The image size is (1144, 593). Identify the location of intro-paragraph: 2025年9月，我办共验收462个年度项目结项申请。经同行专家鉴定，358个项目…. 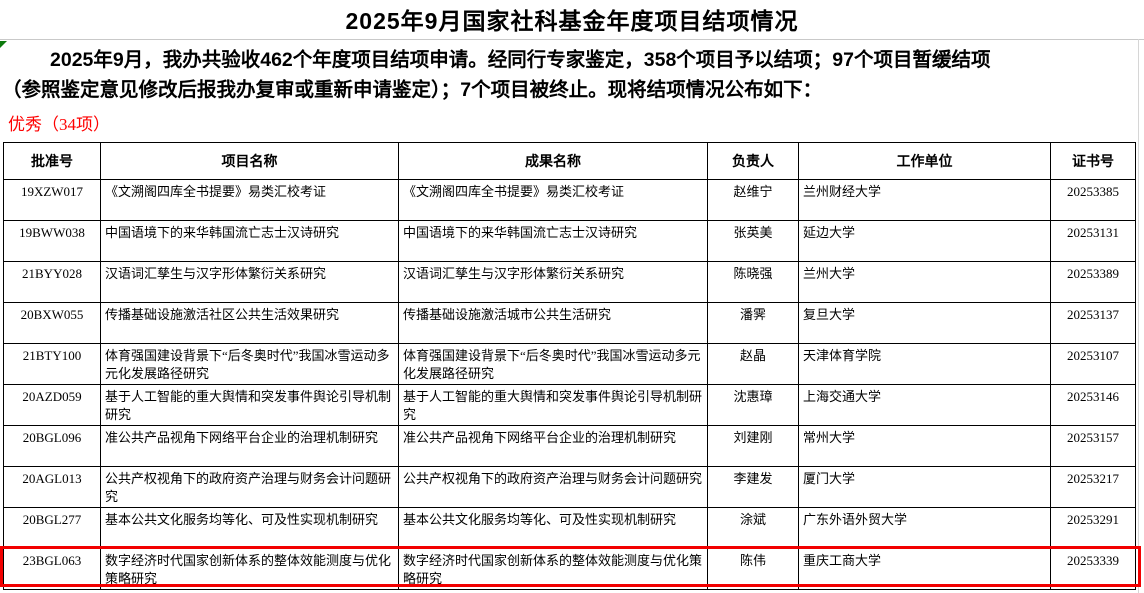
(570, 75).